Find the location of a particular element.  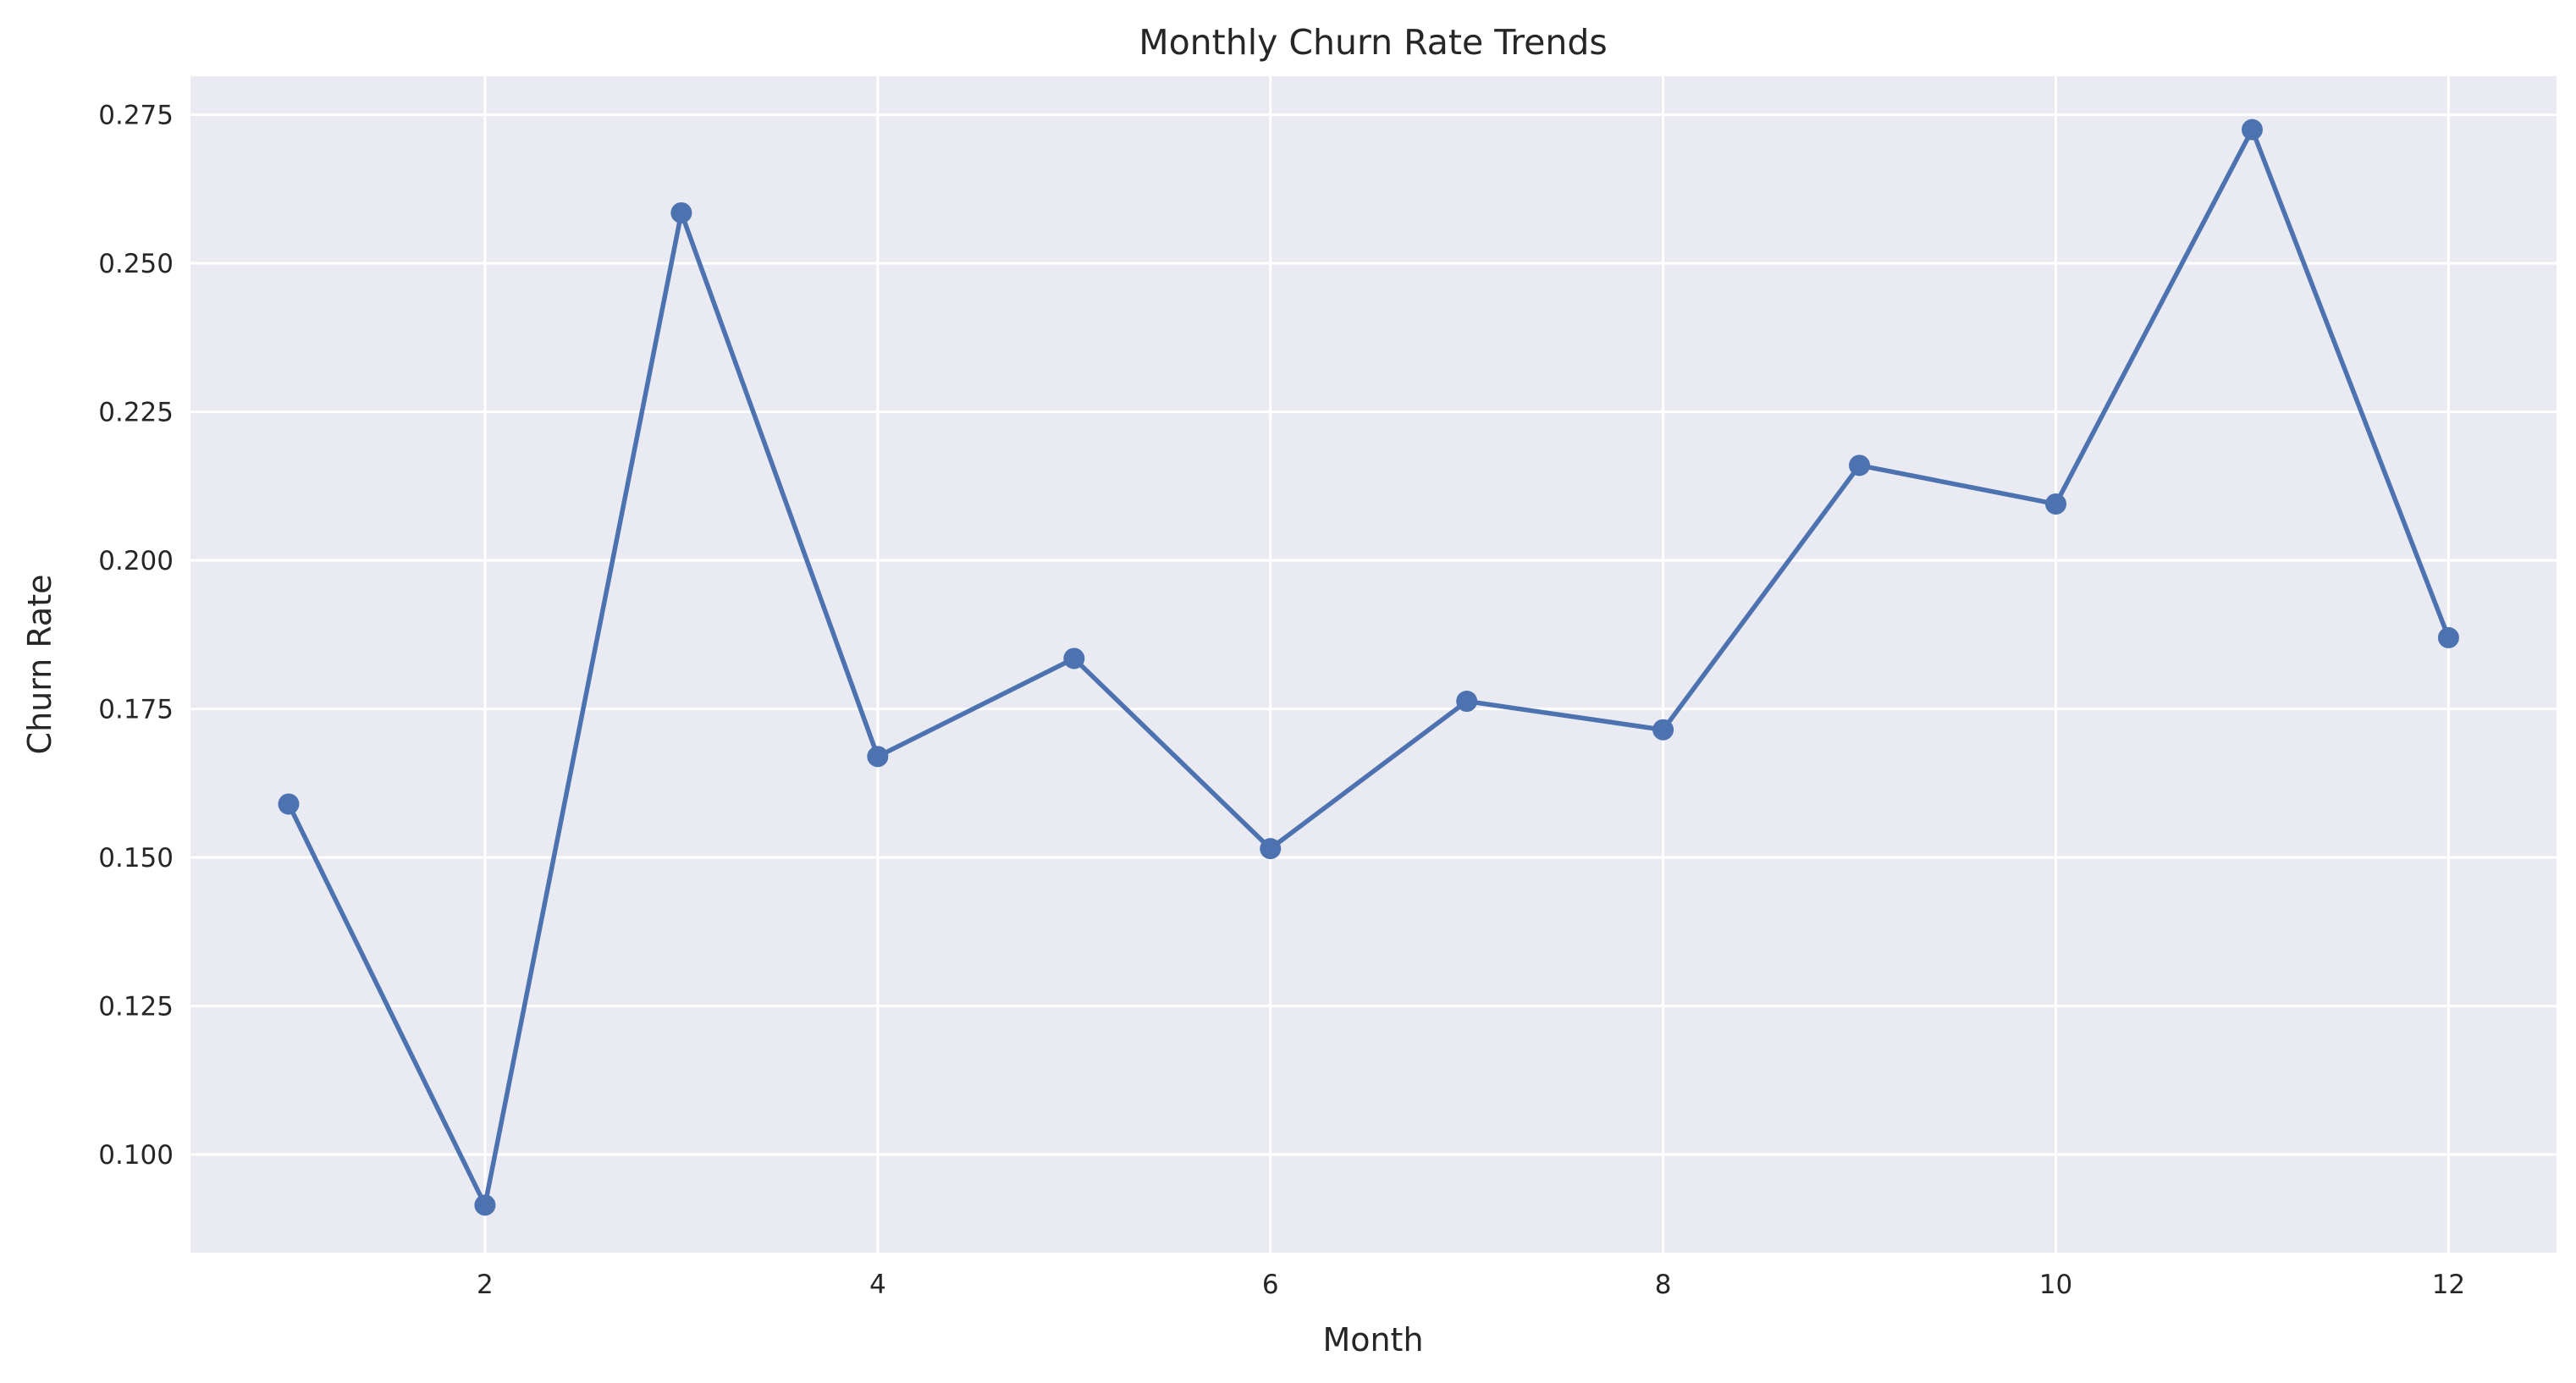

x-tick-label: 6 is located at coordinates (1270, 1285).